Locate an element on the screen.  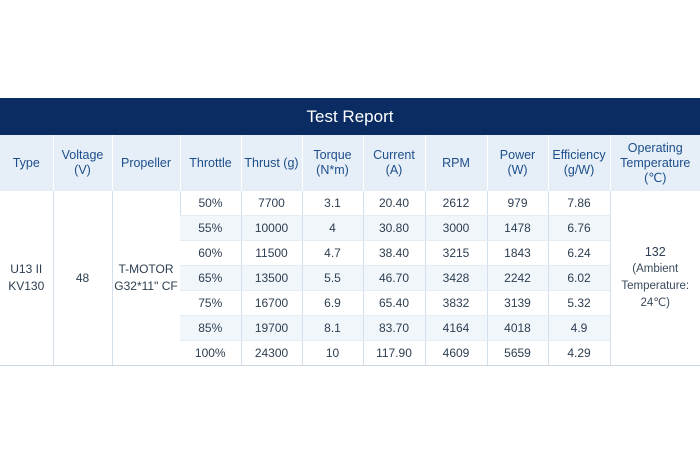
throttle-cell: 55% is located at coordinates (210, 228).